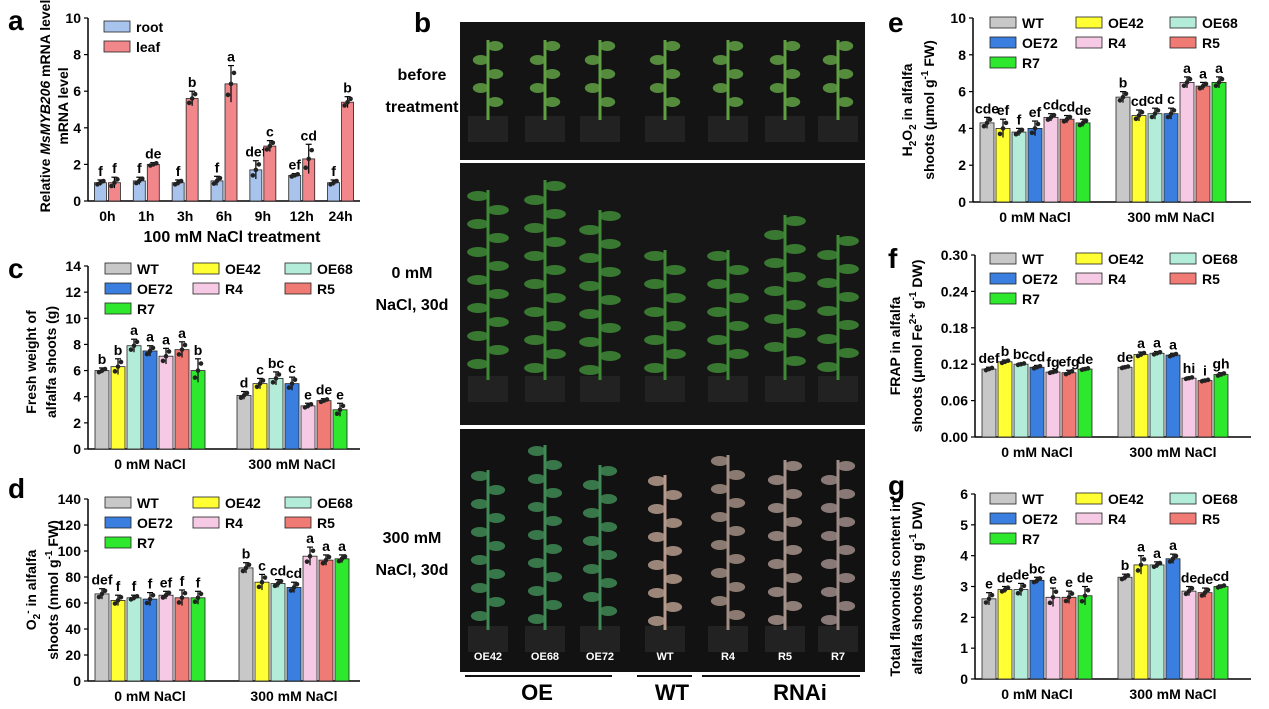 The image size is (1269, 709). Describe the element at coordinates (412, 305) in the screenshot. I see `photo-row-label-0mM-2: NaCl, 30d` at that location.